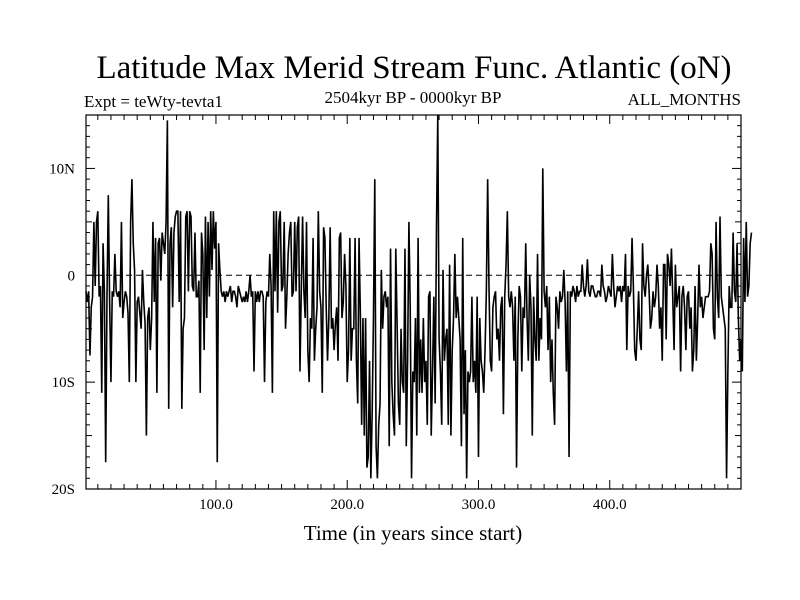  Describe the element at coordinates (63, 383) in the screenshot. I see `y-tick-label: 10S` at that location.